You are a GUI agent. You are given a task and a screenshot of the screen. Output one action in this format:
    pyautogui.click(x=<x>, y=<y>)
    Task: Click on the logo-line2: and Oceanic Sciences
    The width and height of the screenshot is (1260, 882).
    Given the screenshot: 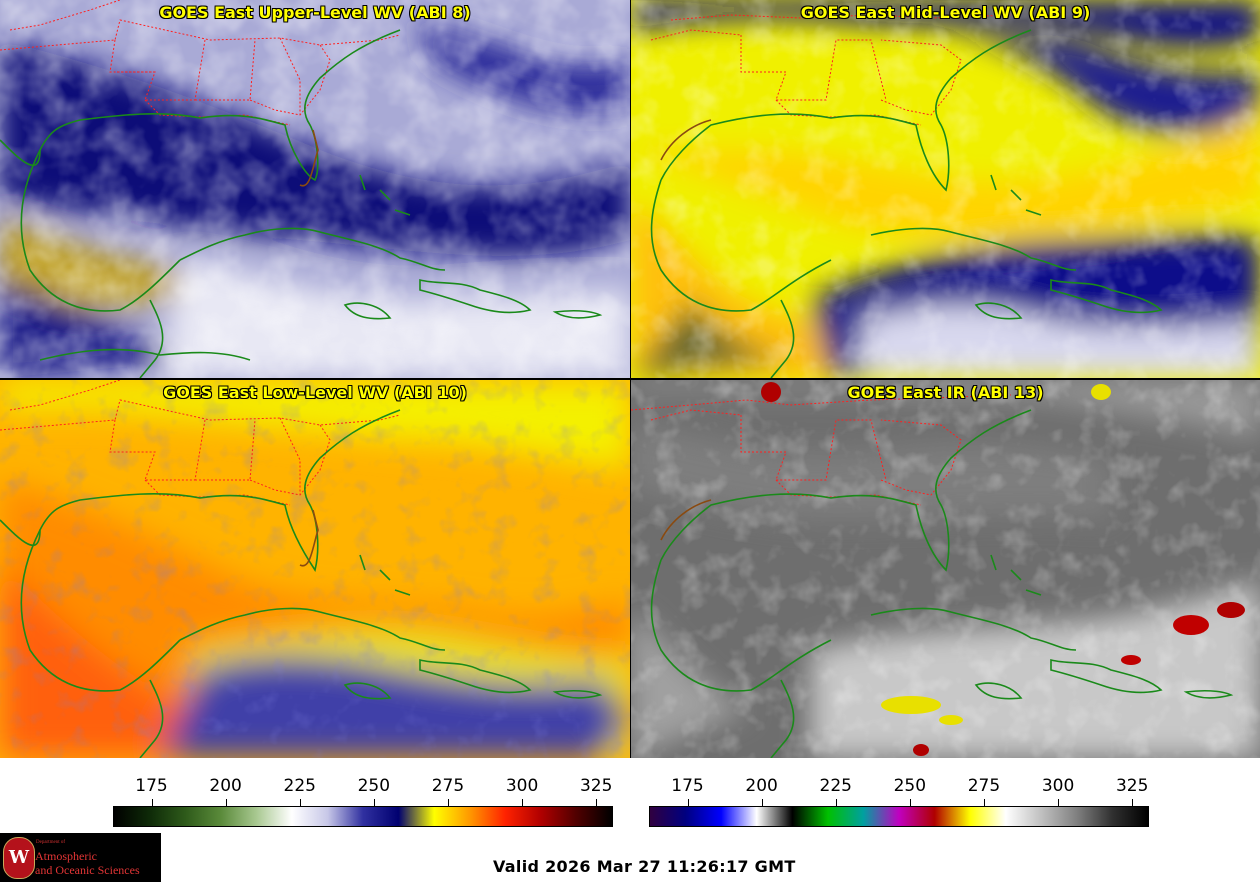 What is the action you would take?
    pyautogui.click(x=87, y=870)
    